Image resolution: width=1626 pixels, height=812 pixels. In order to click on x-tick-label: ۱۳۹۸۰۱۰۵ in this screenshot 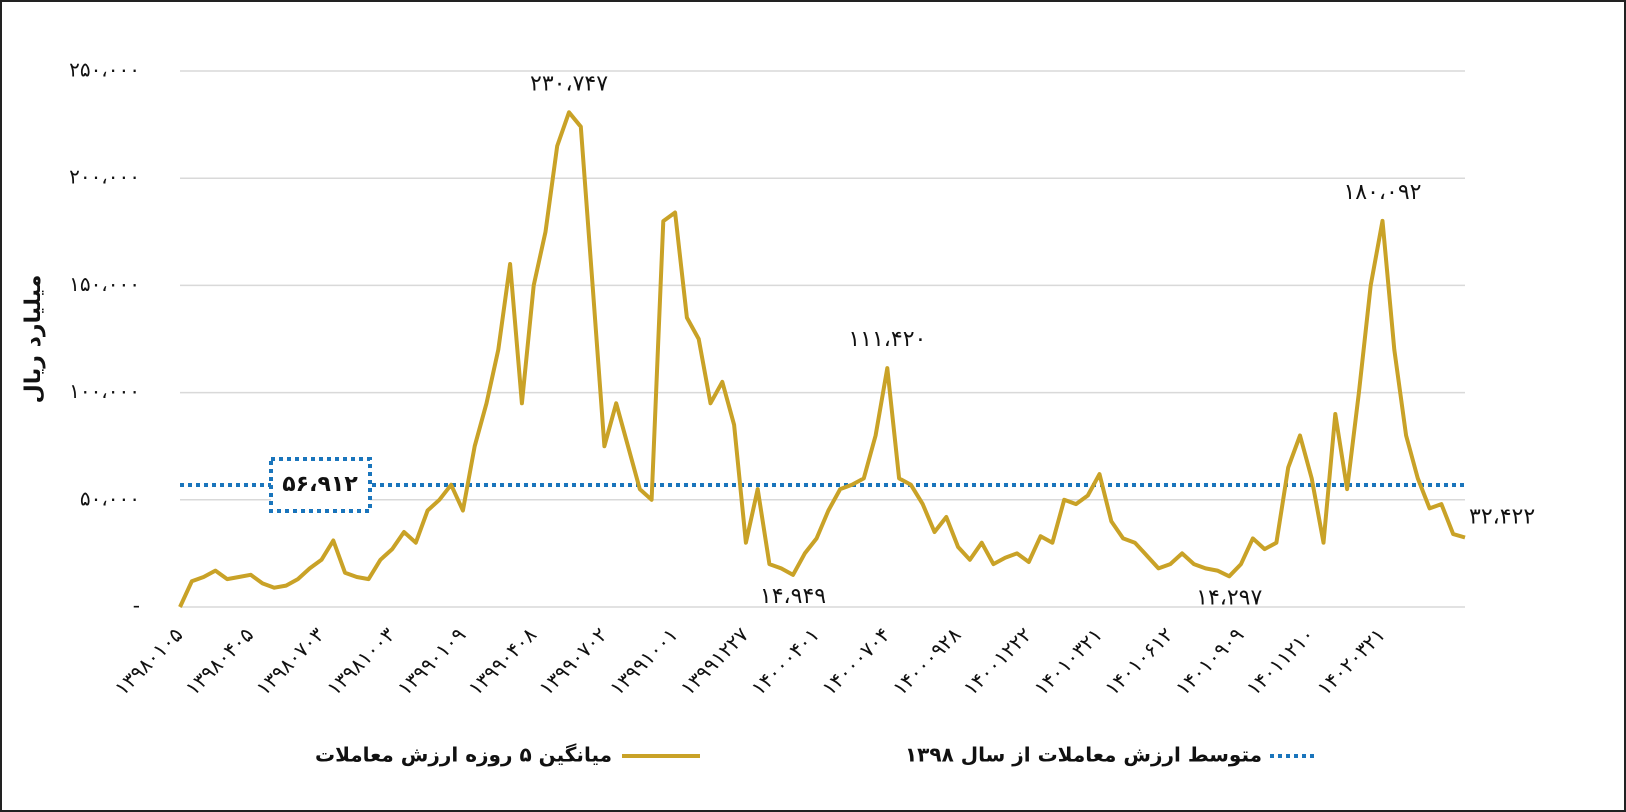, I will do `click(149, 661)`.